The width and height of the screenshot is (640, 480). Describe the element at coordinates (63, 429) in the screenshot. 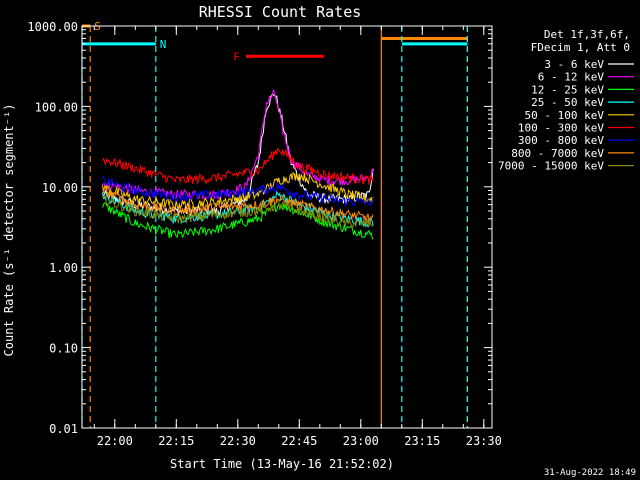

I see `y-tick-label: 0.01` at that location.